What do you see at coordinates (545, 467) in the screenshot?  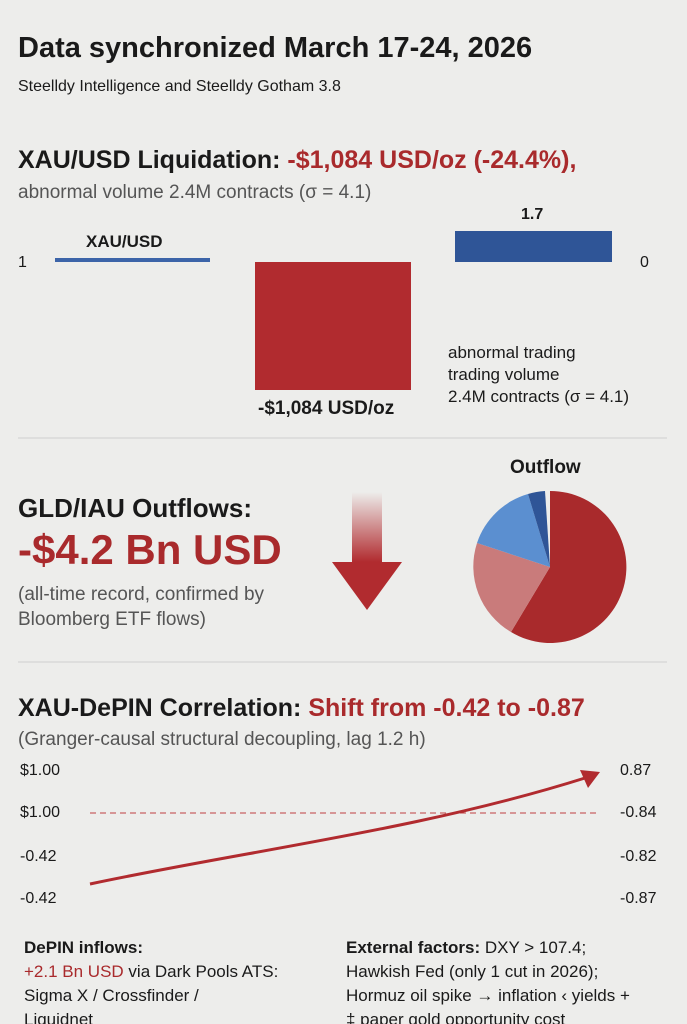 I see `pie-title: Outflow` at bounding box center [545, 467].